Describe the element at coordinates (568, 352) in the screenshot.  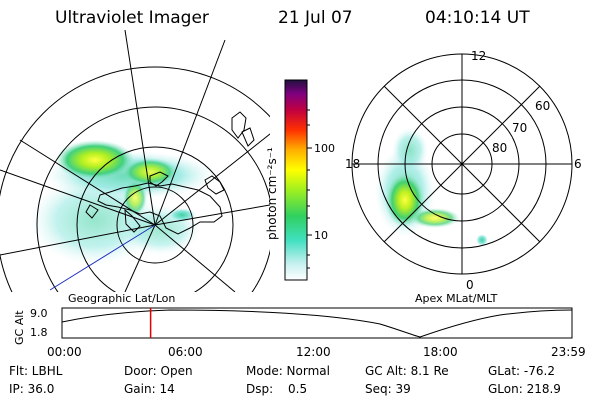
I see `time-tick-2359: 23:59` at that location.